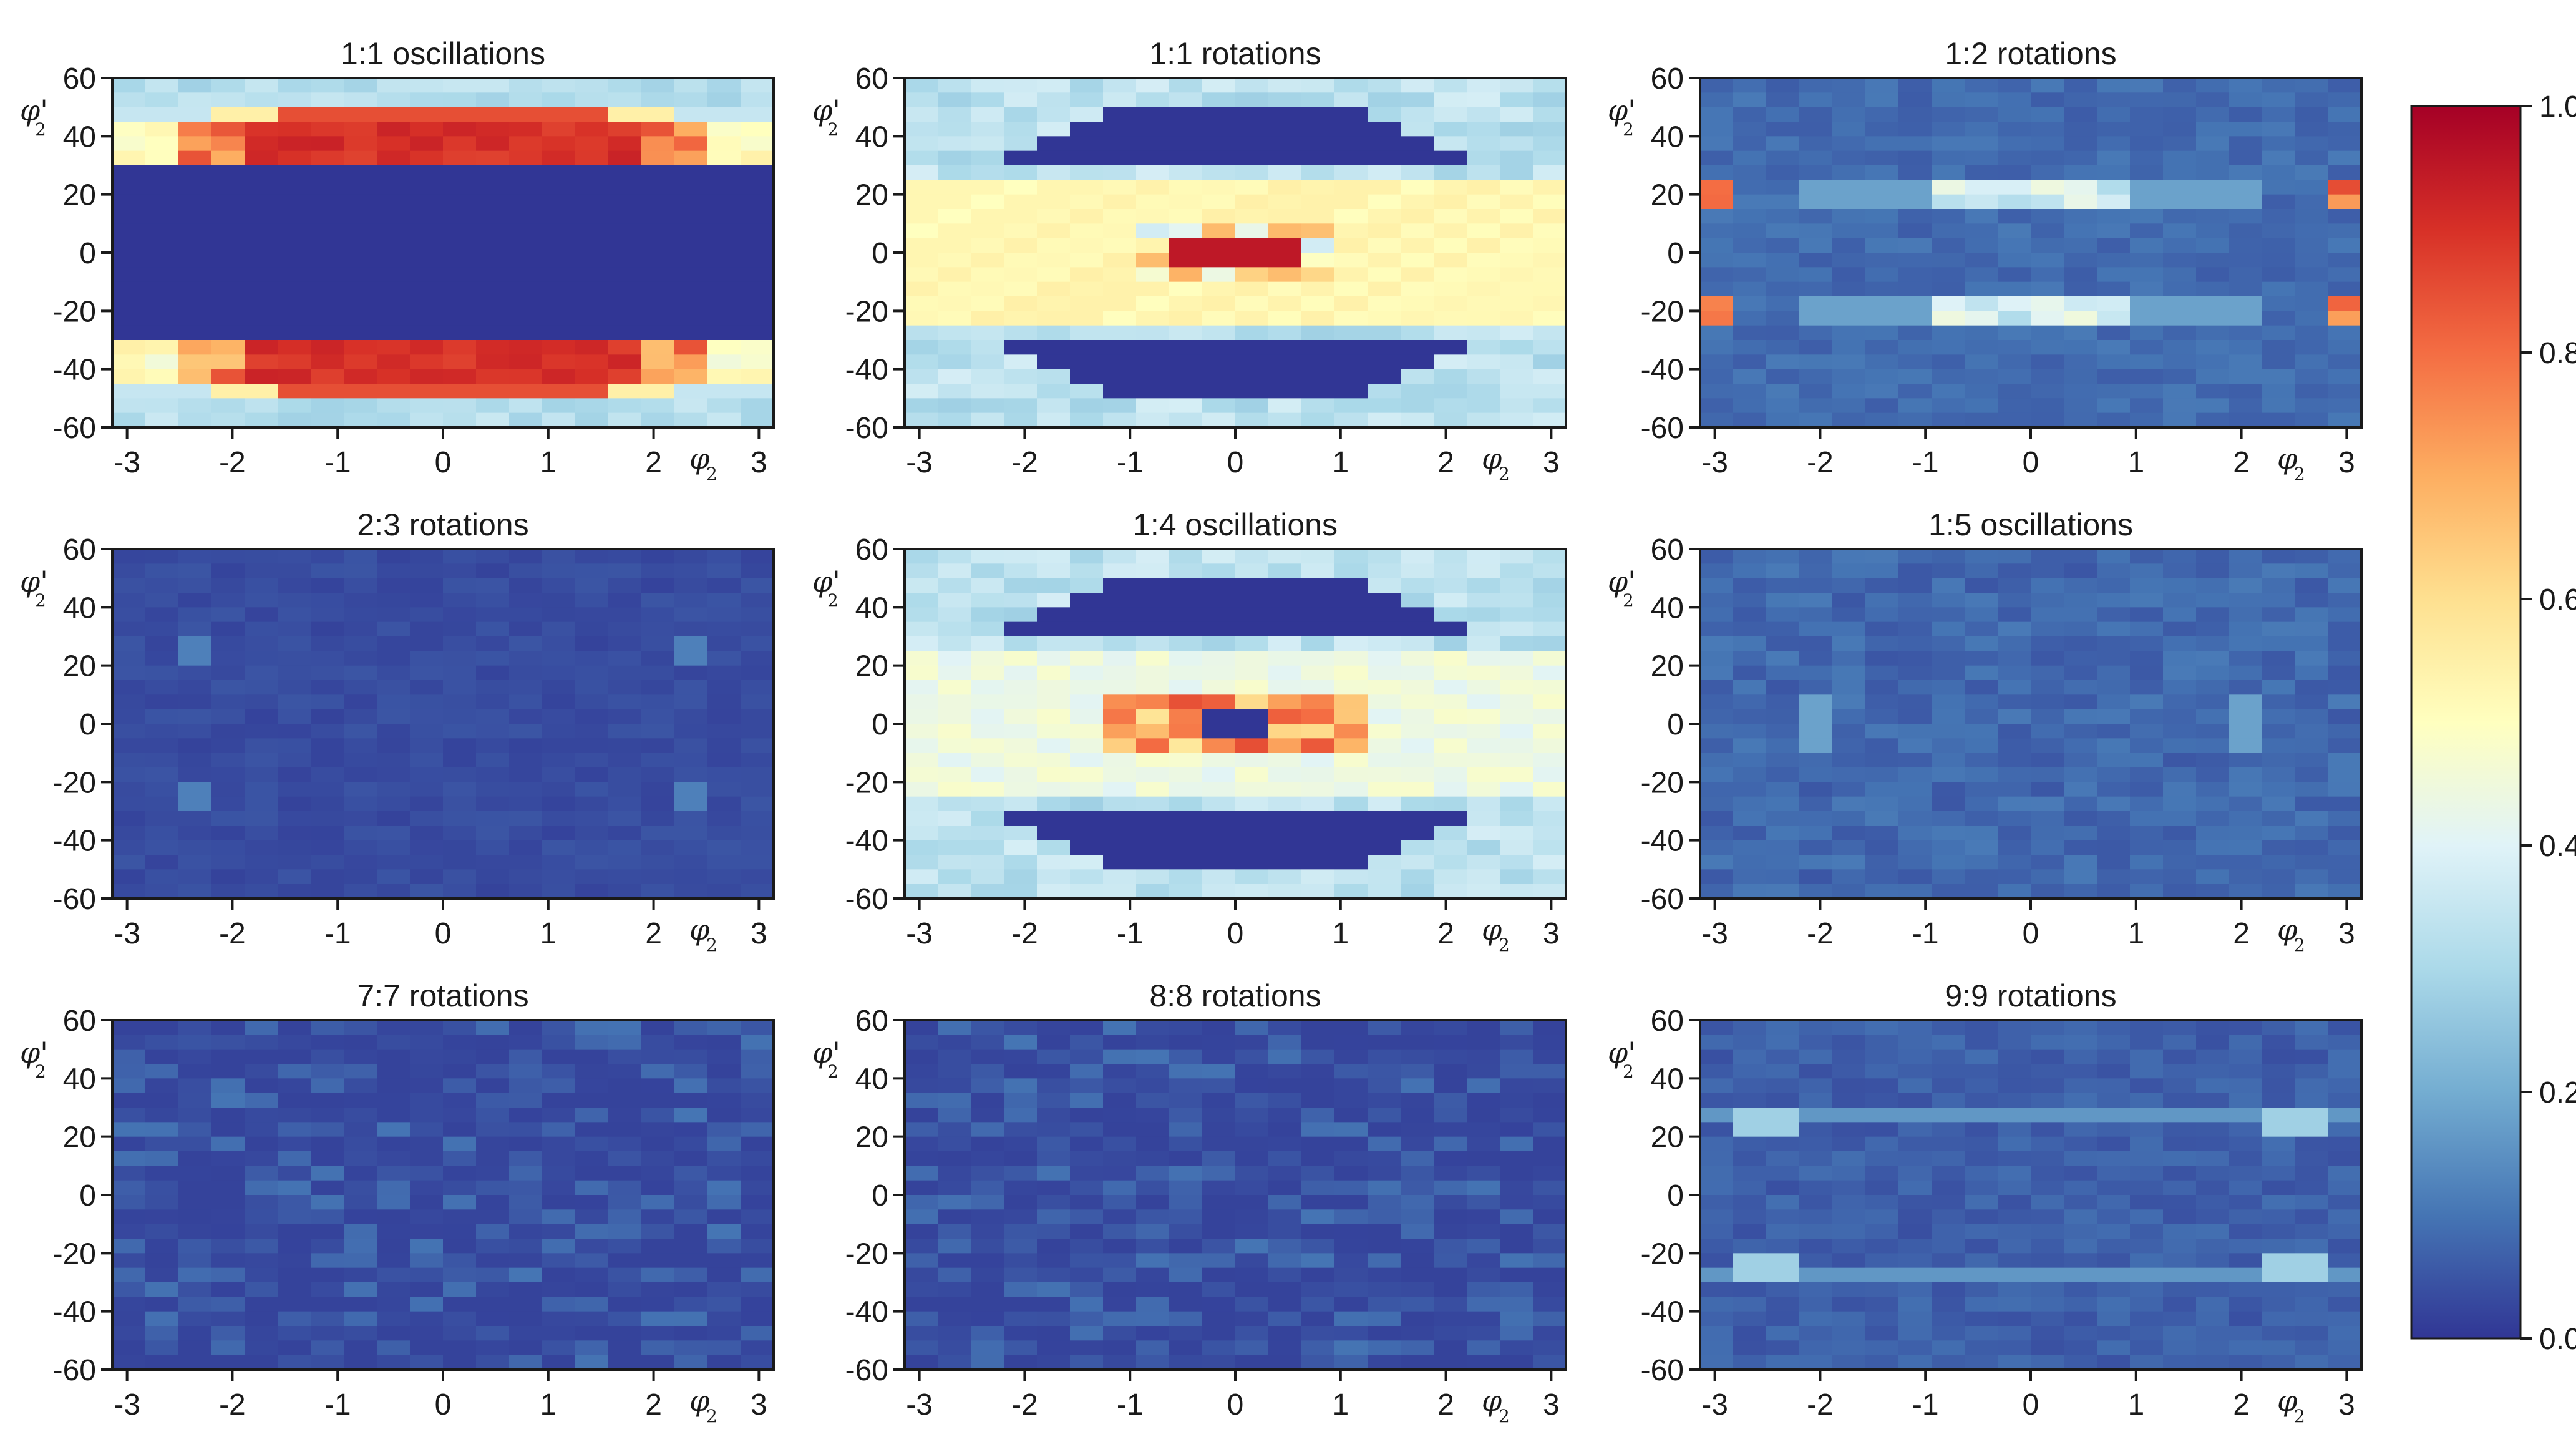 This screenshot has height=1432, width=2576. I want to click on y-tick-label: -60, so click(866, 899).